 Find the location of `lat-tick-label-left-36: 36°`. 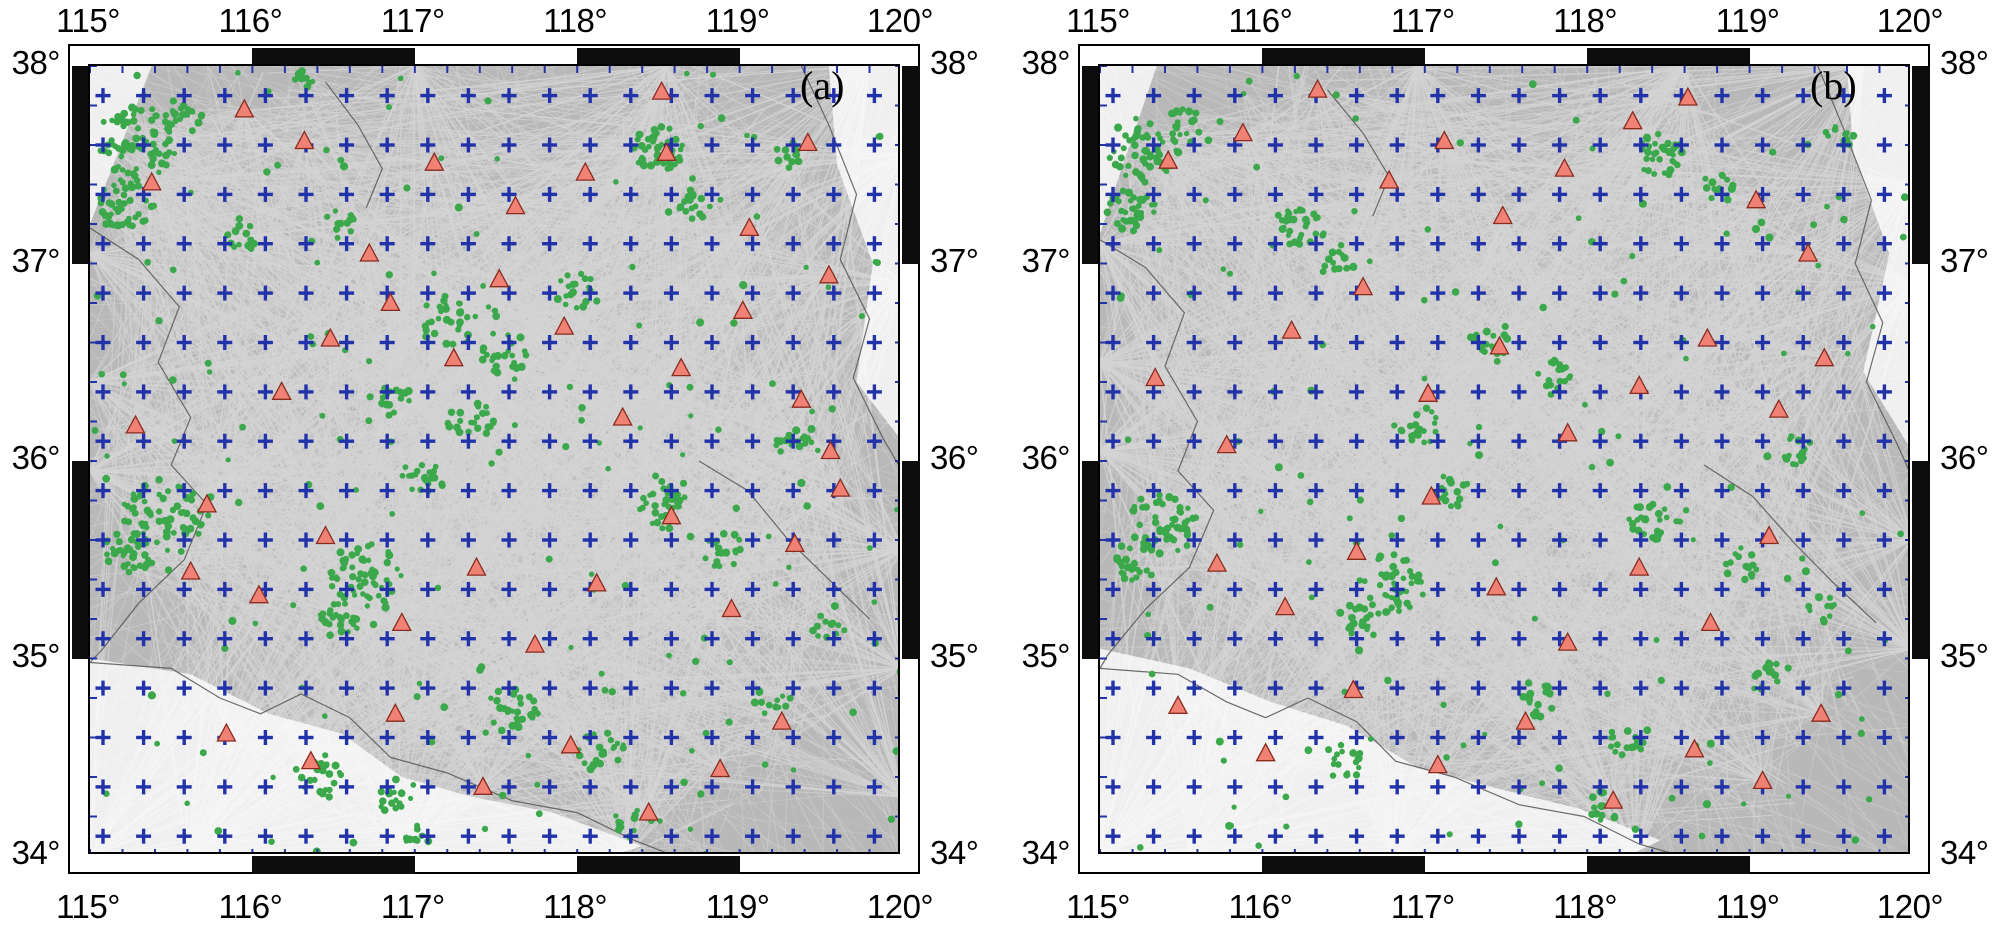

lat-tick-label-left-36: 36° is located at coordinates (36, 457).